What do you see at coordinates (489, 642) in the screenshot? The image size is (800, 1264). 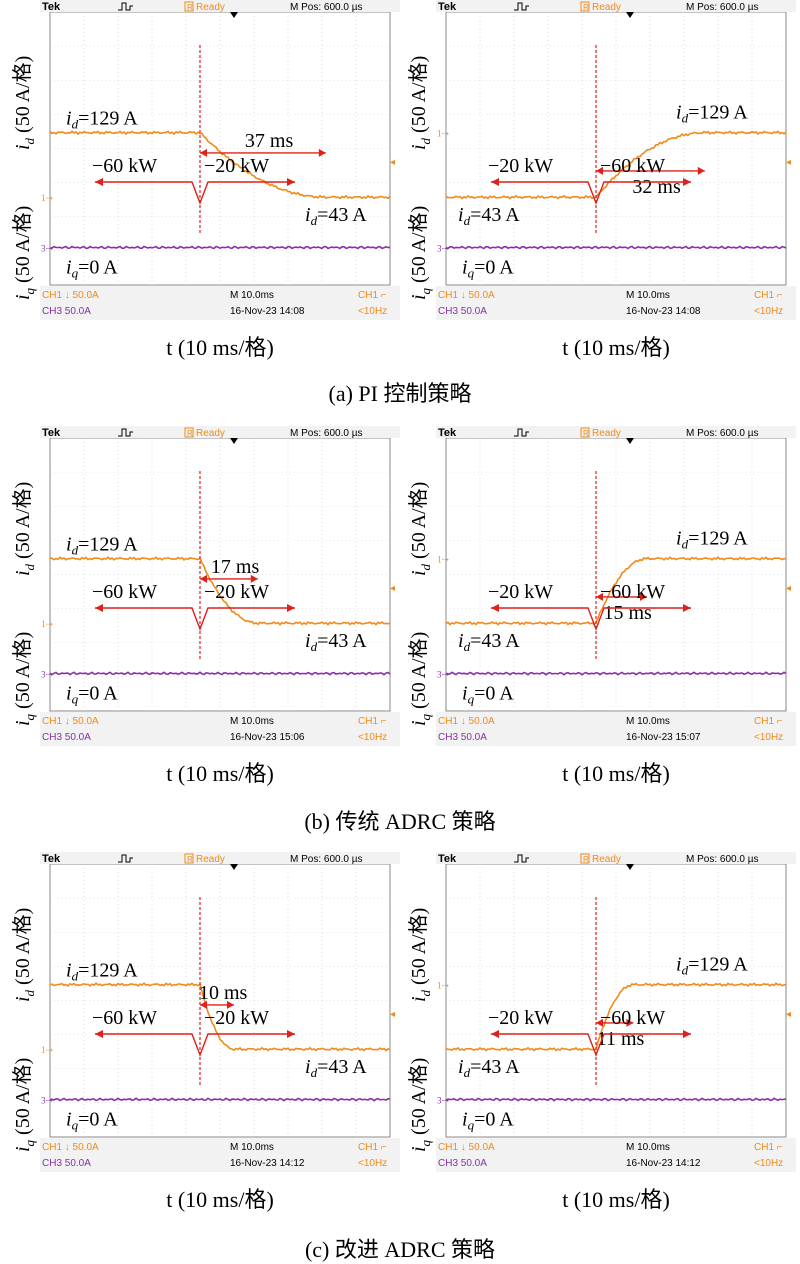 I see `id-start-label: id=43 A` at bounding box center [489, 642].